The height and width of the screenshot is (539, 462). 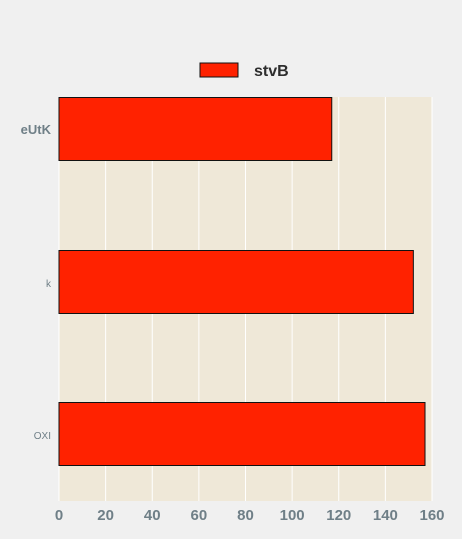 What do you see at coordinates (36, 282) in the screenshot?
I see `y-axis-labels: eUtK k OXI` at bounding box center [36, 282].